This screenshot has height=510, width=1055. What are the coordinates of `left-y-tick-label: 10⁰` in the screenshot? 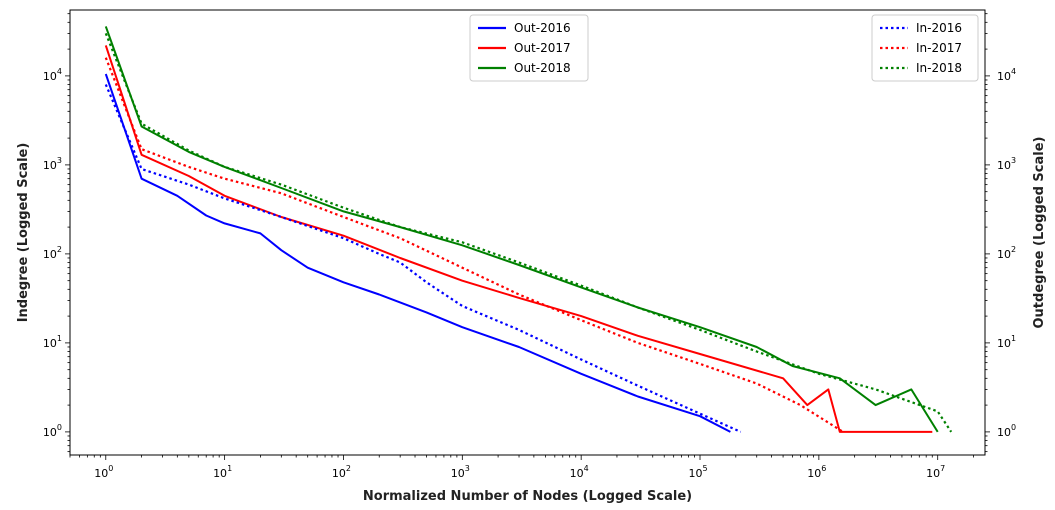 It's located at (52, 431).